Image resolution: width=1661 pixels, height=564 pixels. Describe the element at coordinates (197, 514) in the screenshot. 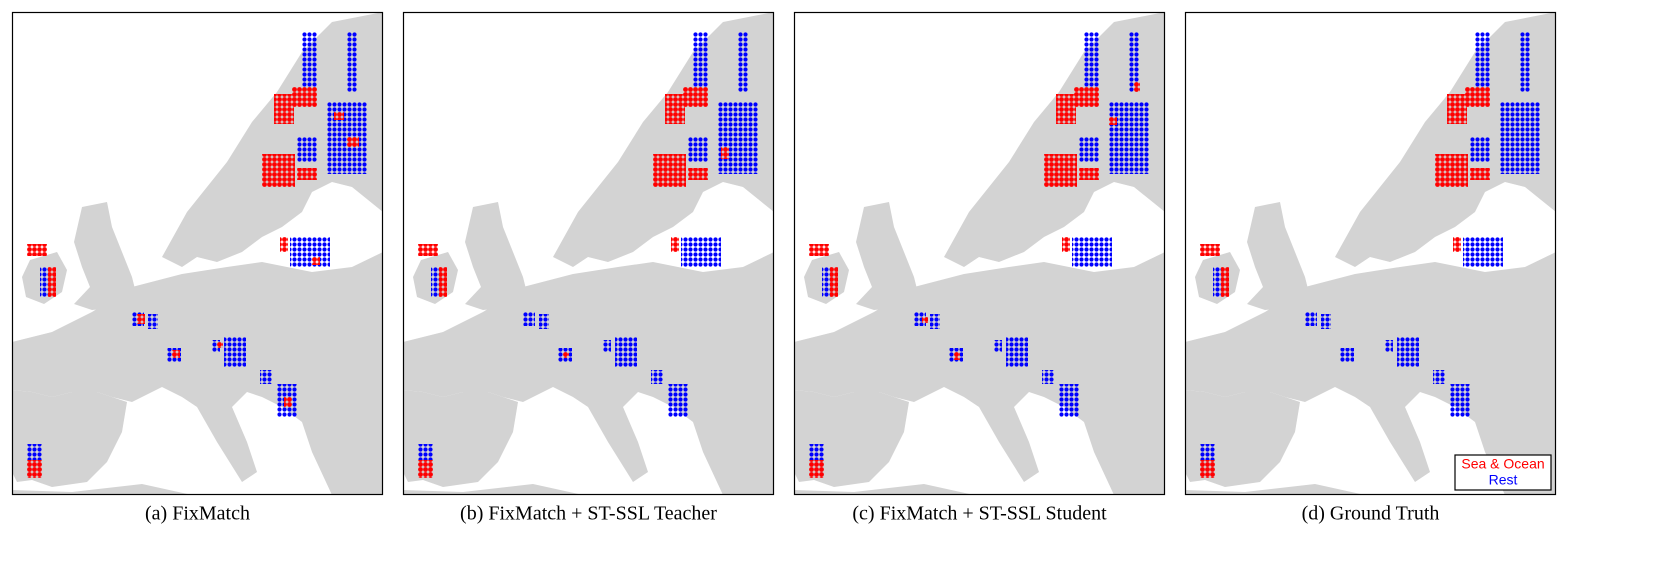

I see `caption: (a) FixMatch` at that location.